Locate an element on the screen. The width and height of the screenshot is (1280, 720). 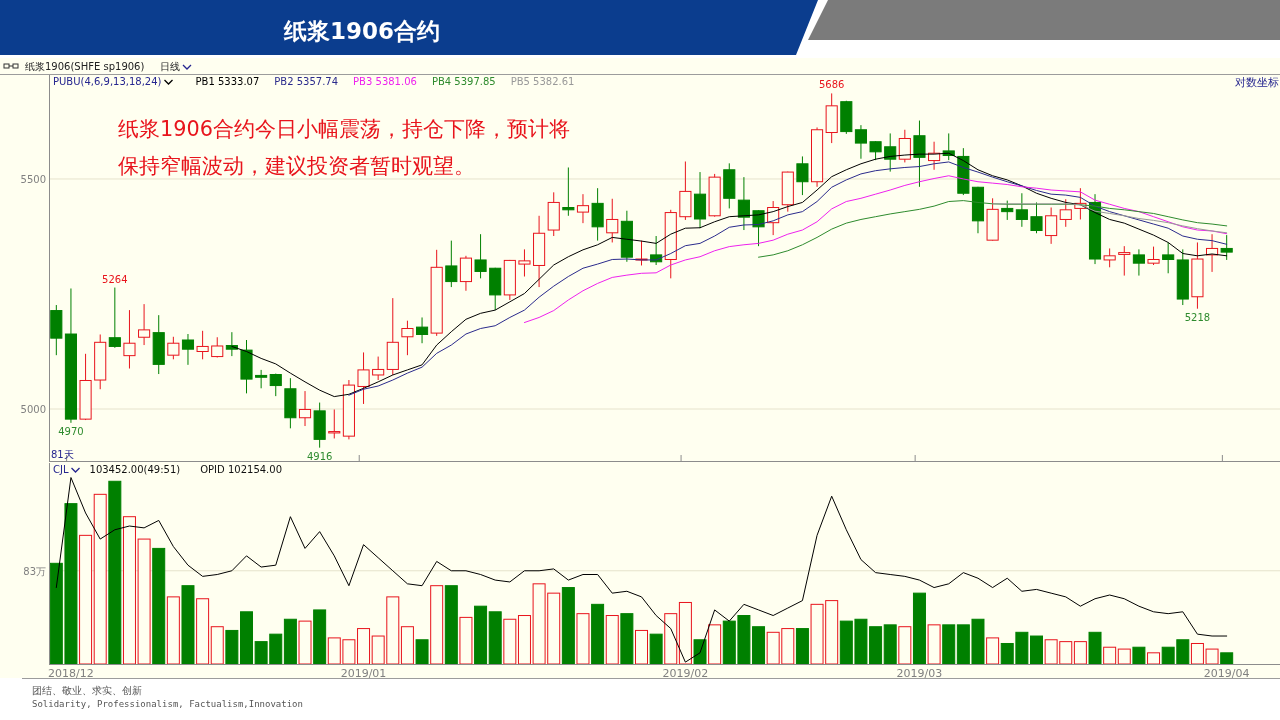
chart-title: 纸浆1906合约 is located at coordinates (361, 31).